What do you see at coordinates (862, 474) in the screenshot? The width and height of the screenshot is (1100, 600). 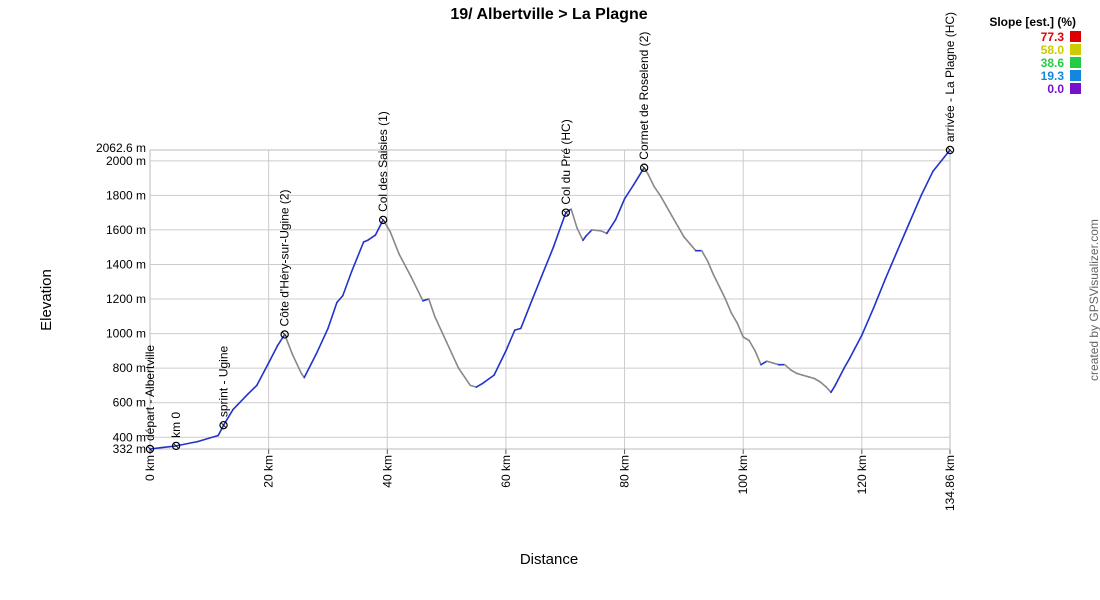 I see `x-tick-label: 120 km` at bounding box center [862, 474].